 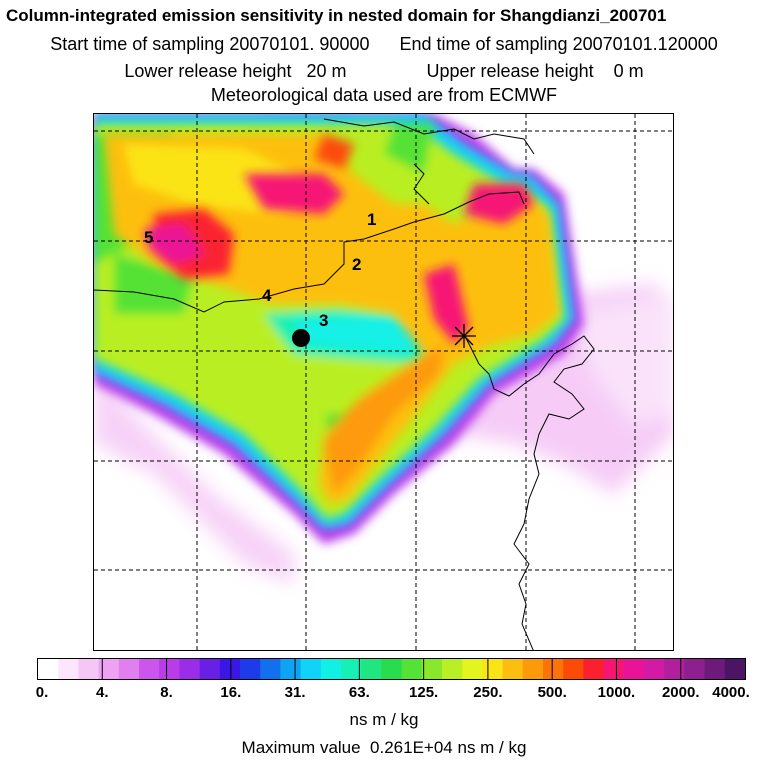 What do you see at coordinates (464, 336) in the screenshot?
I see `station-star-icon` at bounding box center [464, 336].